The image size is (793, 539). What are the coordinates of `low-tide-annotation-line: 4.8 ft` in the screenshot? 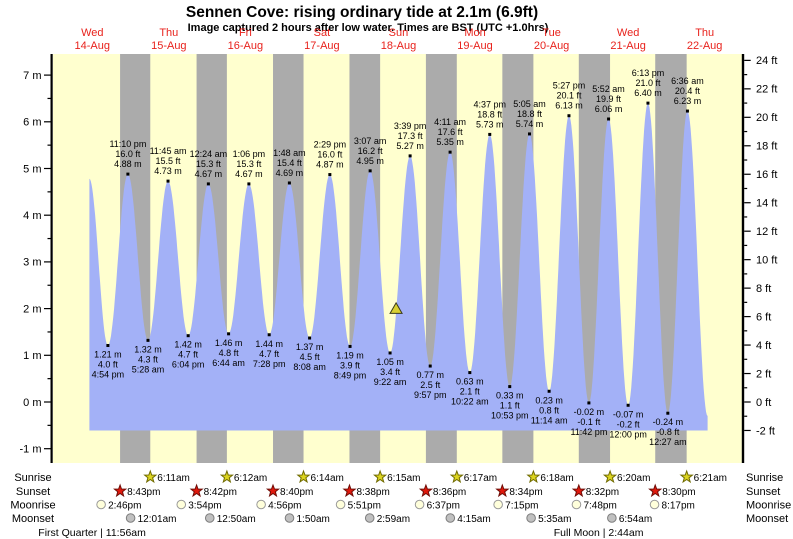 It's located at (229, 353).